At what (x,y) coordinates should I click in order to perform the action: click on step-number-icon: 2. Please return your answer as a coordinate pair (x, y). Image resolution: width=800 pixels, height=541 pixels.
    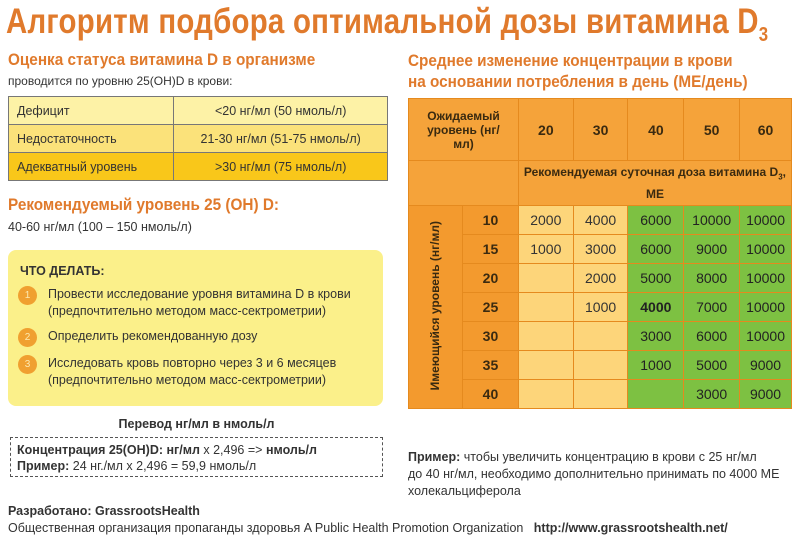
    Looking at the image, I should click on (27, 337).